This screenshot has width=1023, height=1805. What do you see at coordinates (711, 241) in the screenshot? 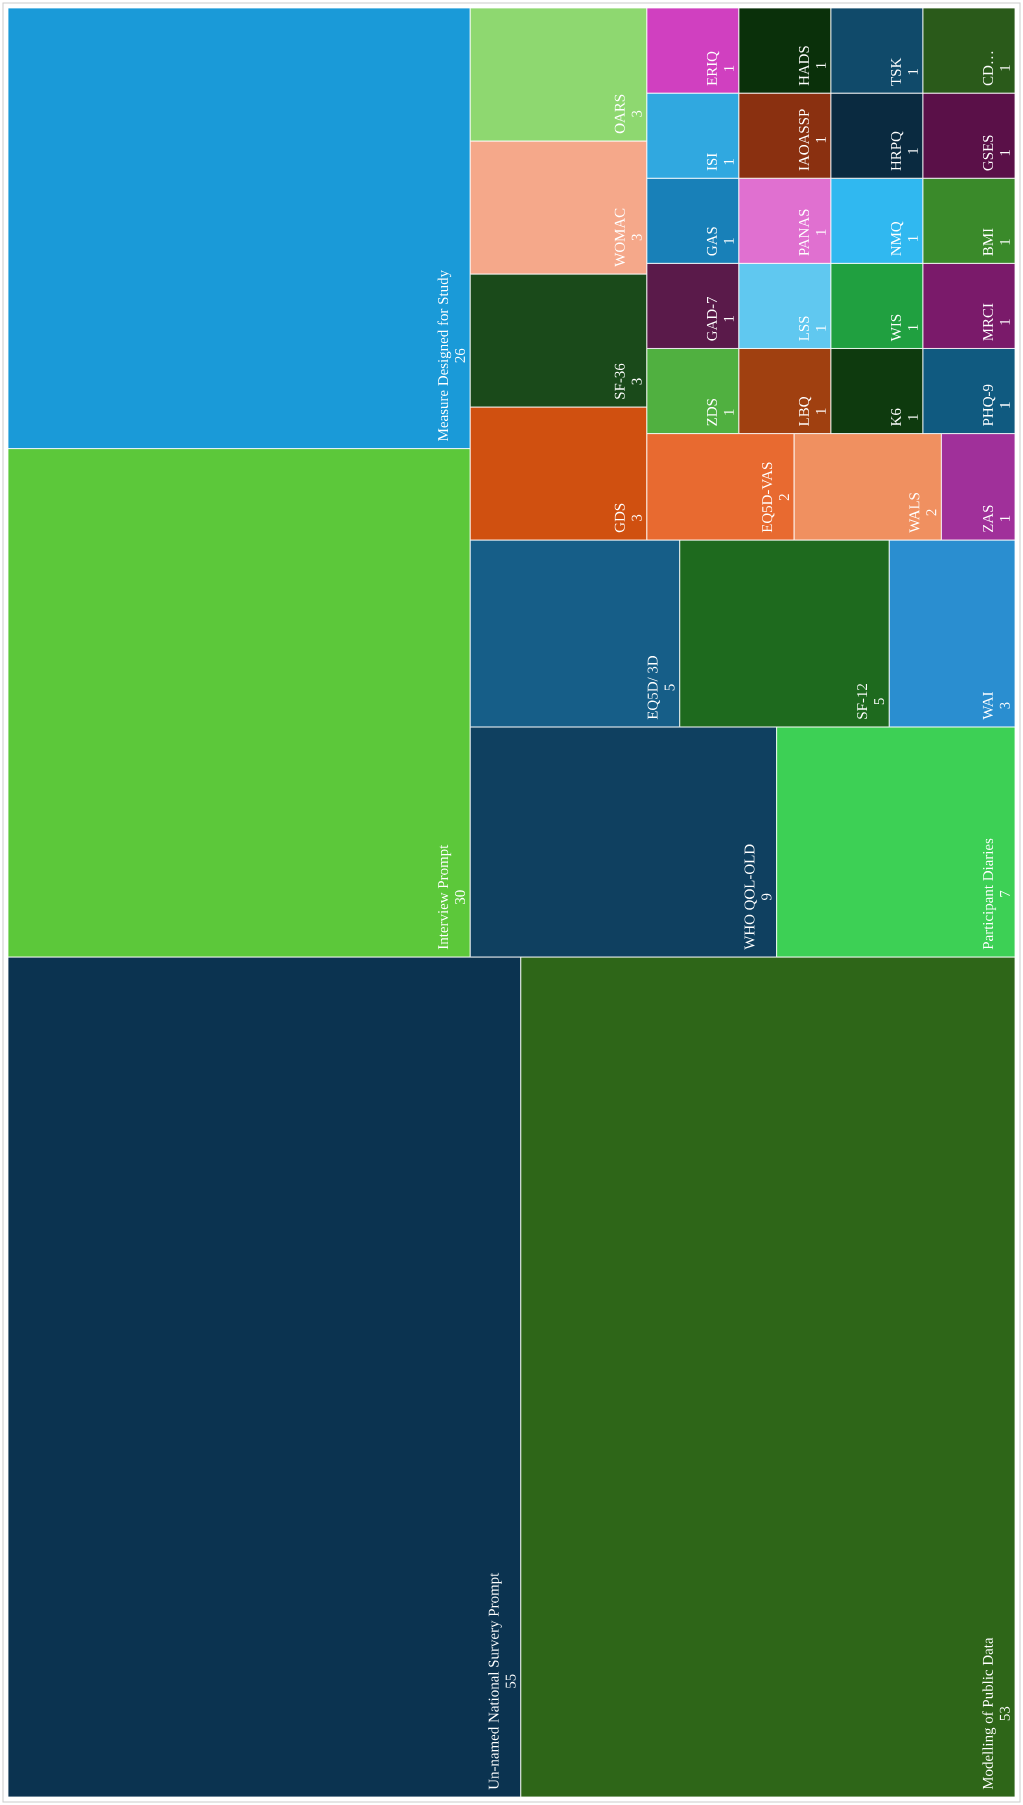
I see `category-label: GAS` at bounding box center [711, 241].